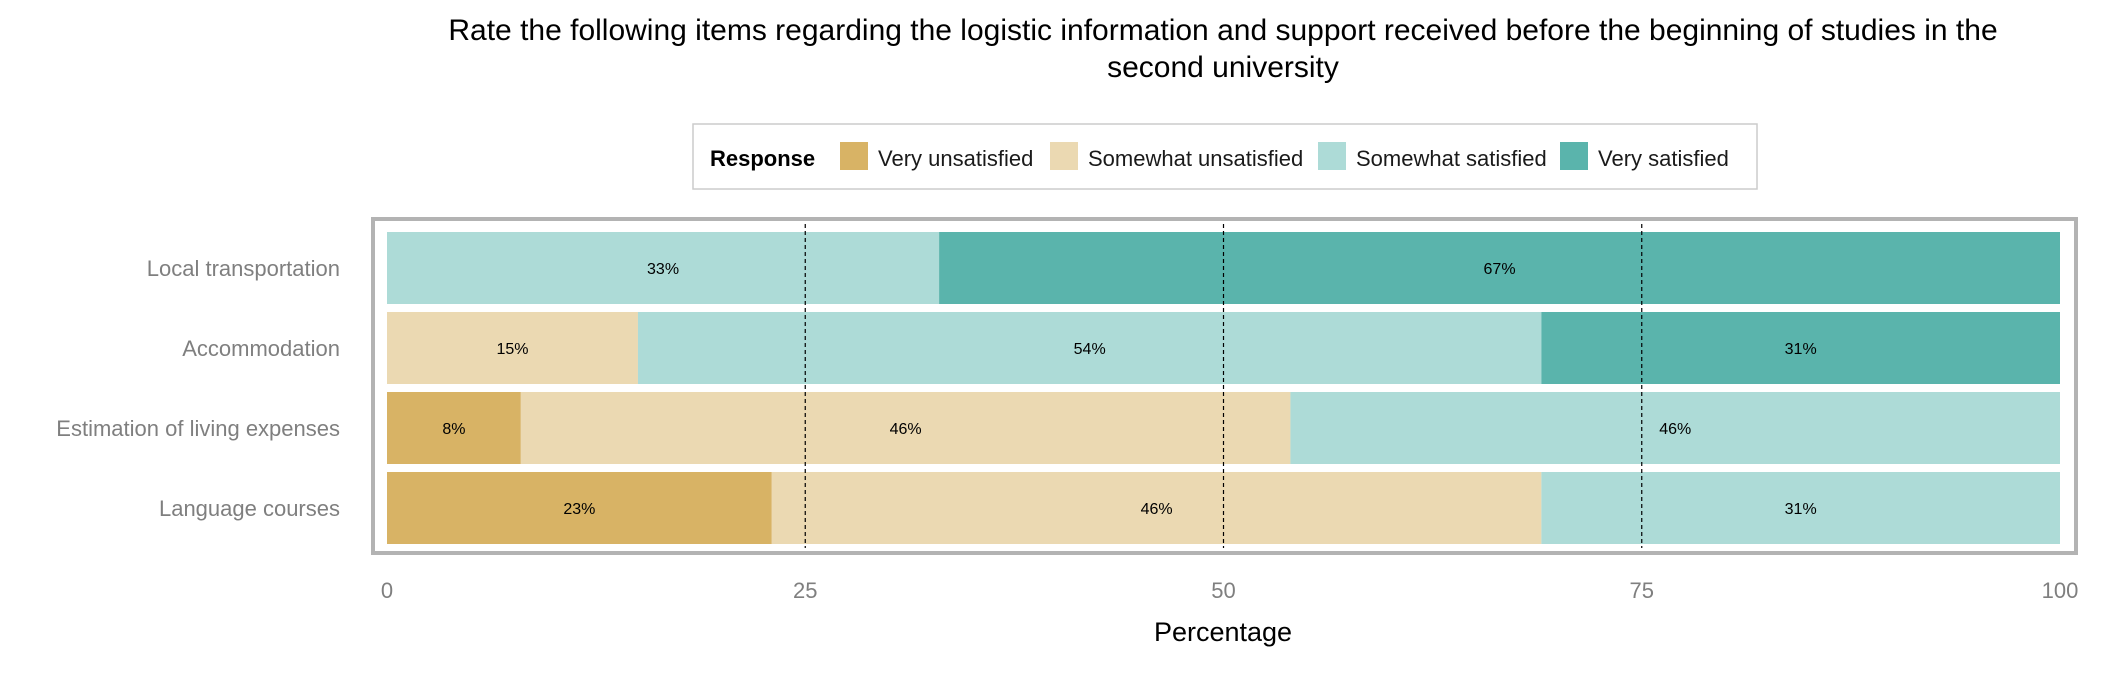 Image resolution: width=2125 pixels, height=673 pixels. I want to click on legend-item: Somewhat satisfied, so click(1432, 156).